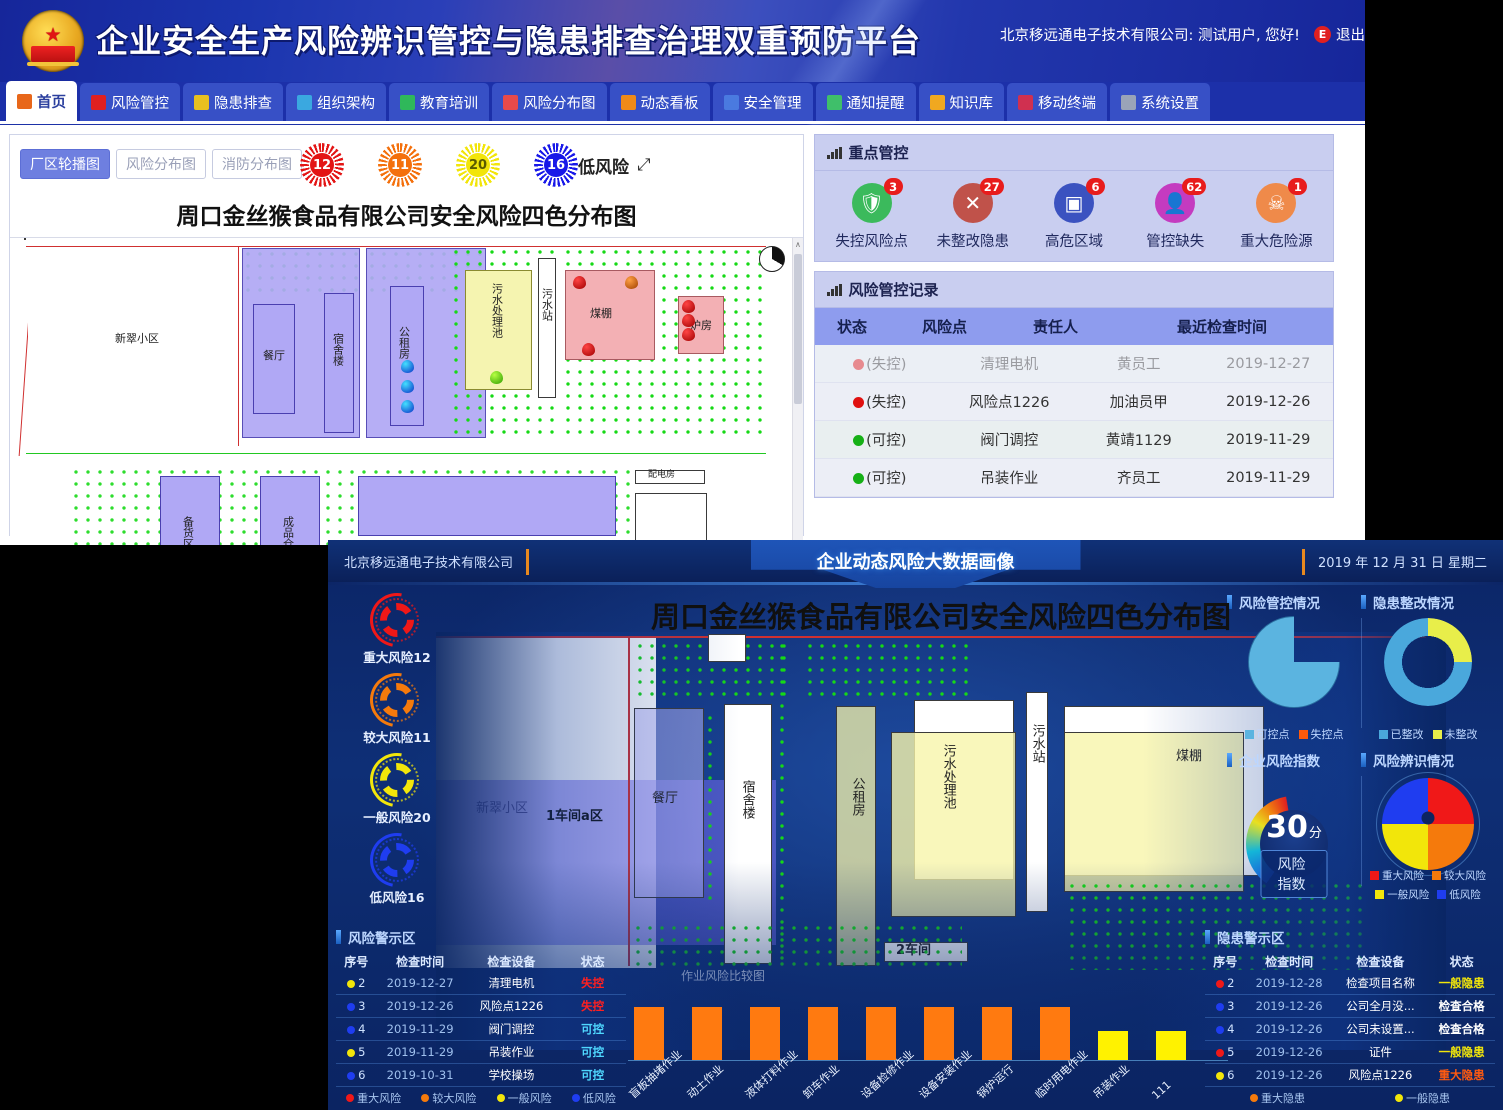 Image resolution: width=1503 pixels, height=1110 pixels. I want to click on nav-item-1: 风险管控, so click(130, 102).